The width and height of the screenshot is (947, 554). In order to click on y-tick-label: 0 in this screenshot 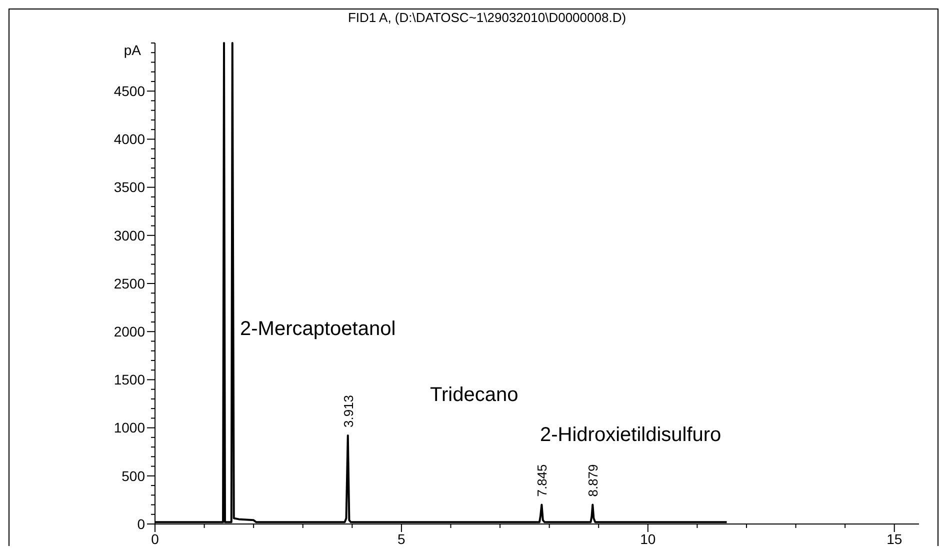, I will do `click(141, 524)`.